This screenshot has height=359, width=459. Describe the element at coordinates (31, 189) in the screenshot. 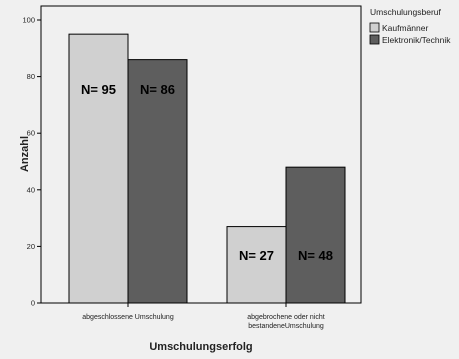

I see `y-tick-label: 40` at that location.